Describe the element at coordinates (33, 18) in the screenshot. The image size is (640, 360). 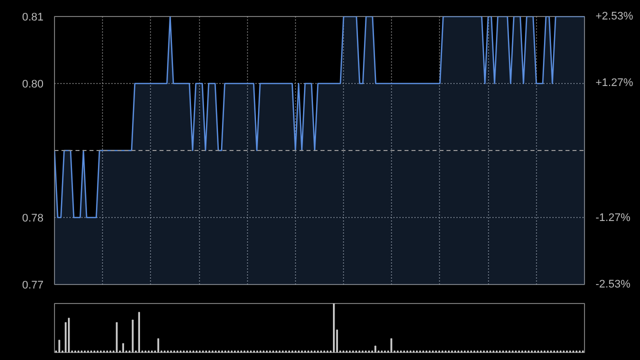
I see `y-tick-label: 0.81` at that location.